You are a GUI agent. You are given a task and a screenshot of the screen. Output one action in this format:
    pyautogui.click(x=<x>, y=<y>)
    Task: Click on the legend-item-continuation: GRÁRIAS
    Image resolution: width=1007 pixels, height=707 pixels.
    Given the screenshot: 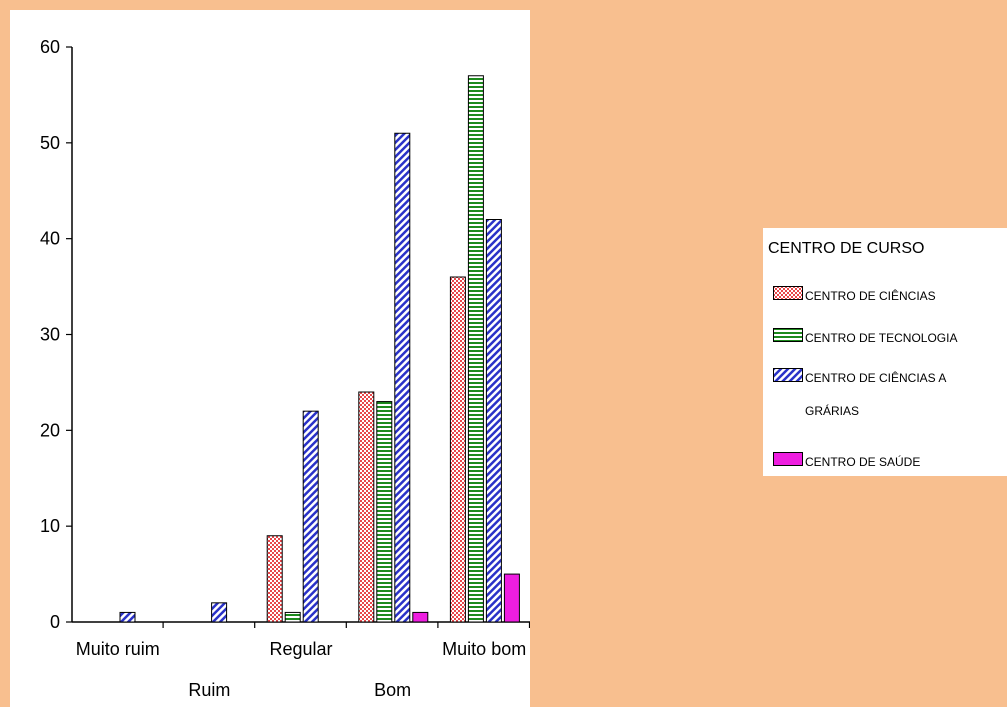 What is the action you would take?
    pyautogui.click(x=832, y=411)
    